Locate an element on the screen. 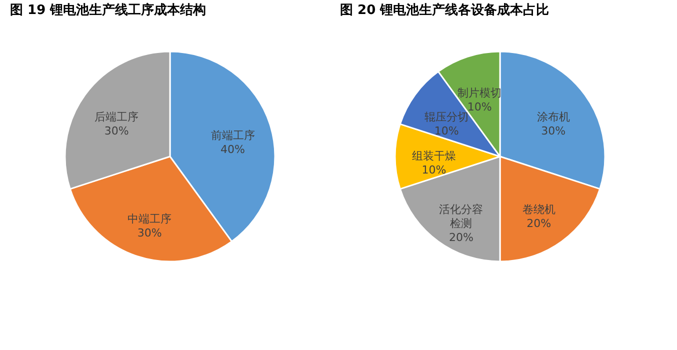  slice-label: 卷绕机 is located at coordinates (539, 209).